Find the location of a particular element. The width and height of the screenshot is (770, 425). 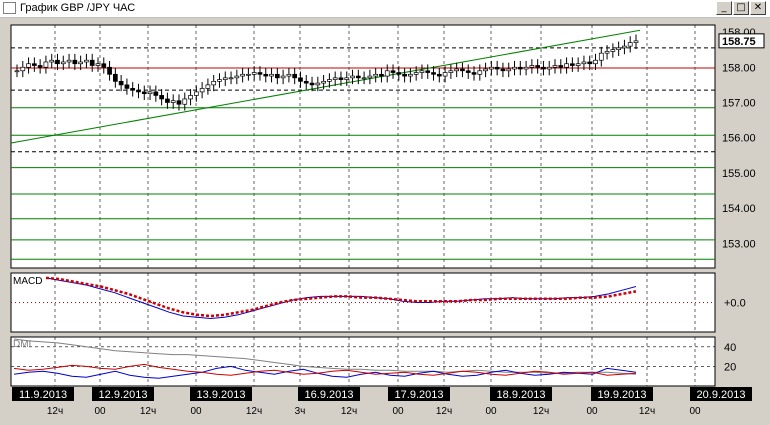

x-date-label: 11.9.2013 is located at coordinates (43, 395).